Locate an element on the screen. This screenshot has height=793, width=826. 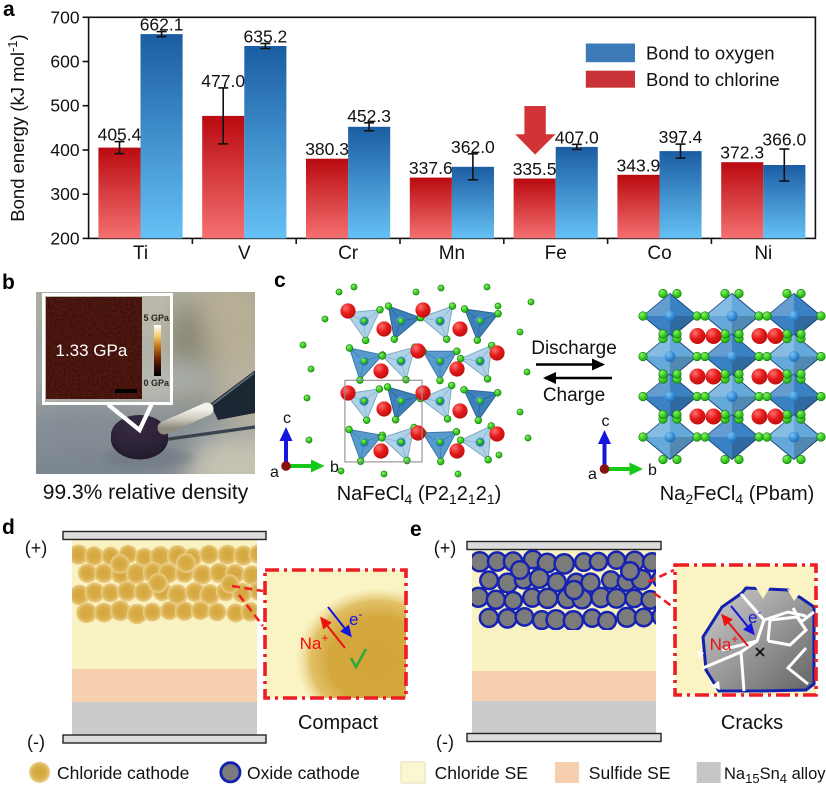
svg-text: 337.6 is located at coordinates (431, 168).